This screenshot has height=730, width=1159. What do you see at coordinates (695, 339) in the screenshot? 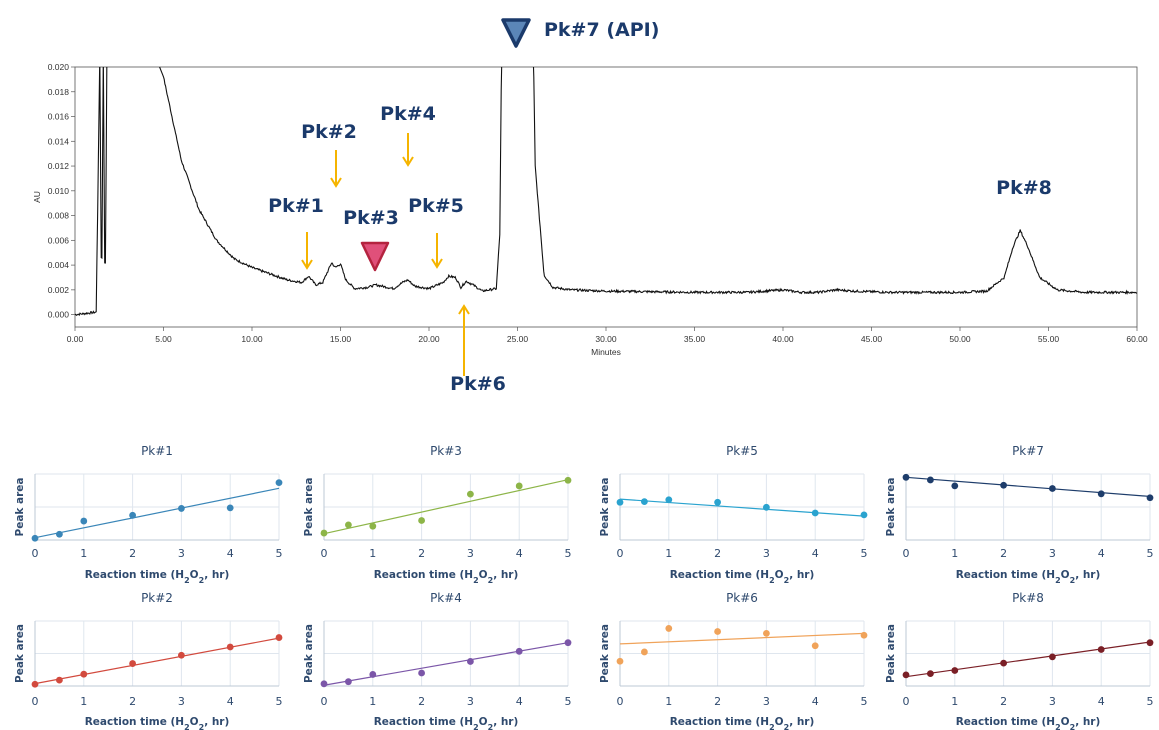
I see `x-tick-label: 35.00` at bounding box center [695, 339].